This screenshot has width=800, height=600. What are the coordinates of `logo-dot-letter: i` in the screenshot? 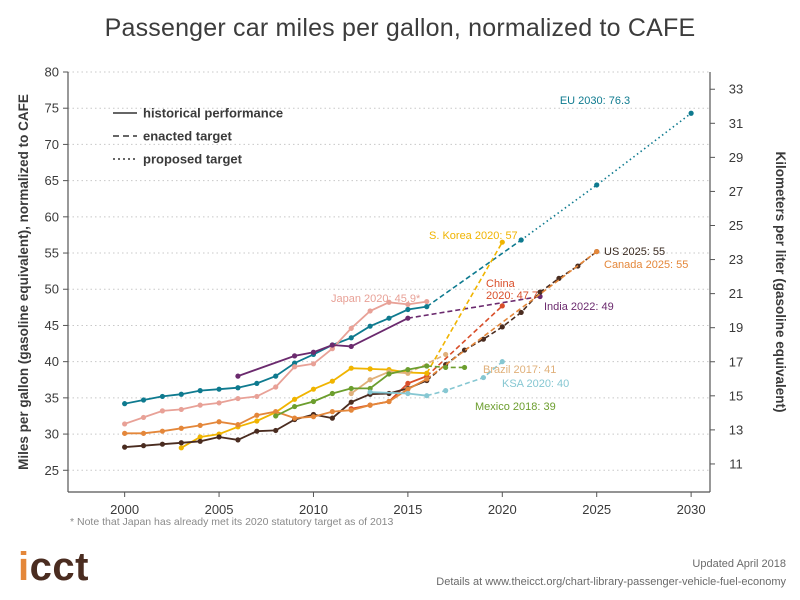 It's located at (24, 567).